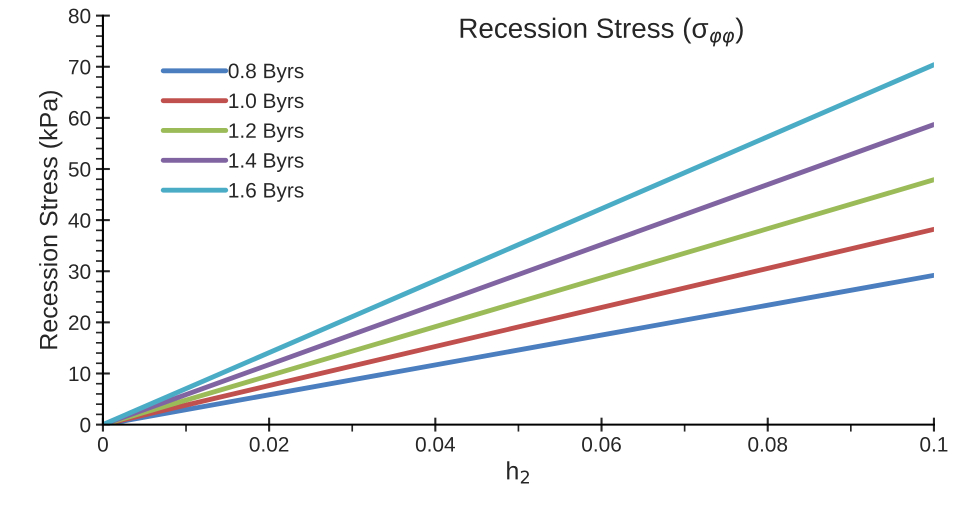  I want to click on y-tick-label: 80, so click(79, 16).